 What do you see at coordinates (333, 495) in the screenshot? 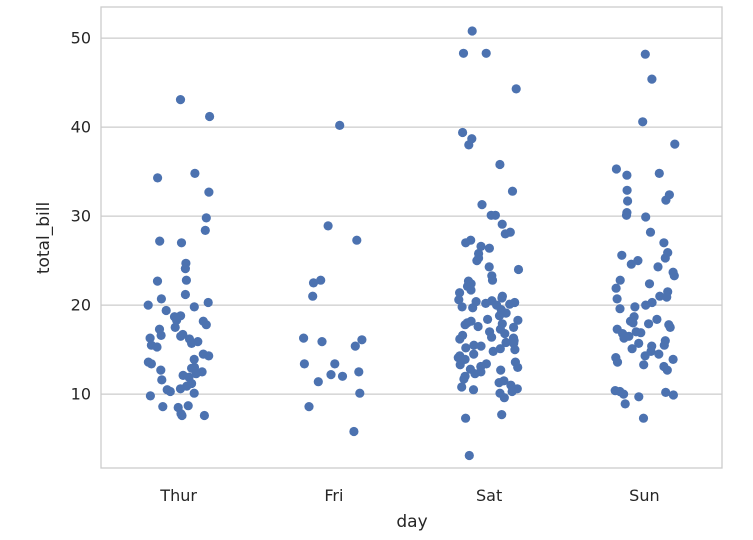
I see `x-tick-label: Fri` at bounding box center [333, 495].